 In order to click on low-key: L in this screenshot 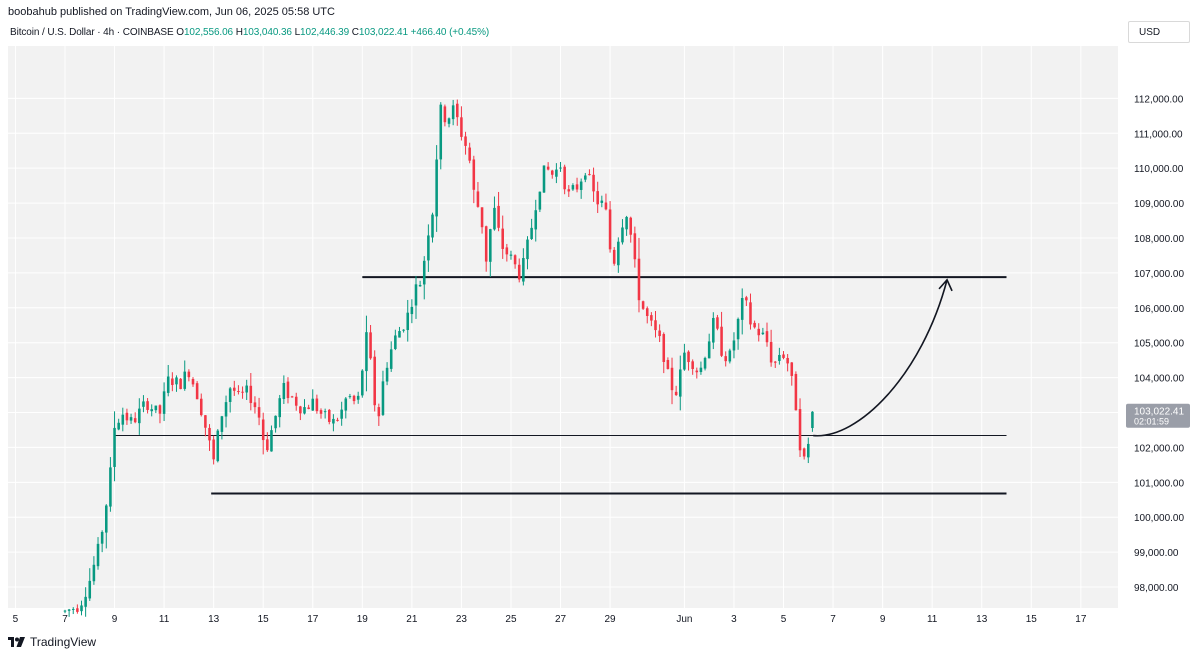, I will do `click(297, 32)`.